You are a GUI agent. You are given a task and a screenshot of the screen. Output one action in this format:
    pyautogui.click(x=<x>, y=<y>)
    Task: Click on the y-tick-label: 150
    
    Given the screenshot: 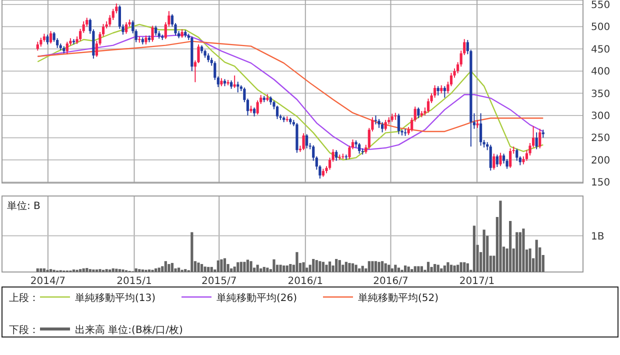 What is the action you would take?
    pyautogui.click(x=600, y=183)
    